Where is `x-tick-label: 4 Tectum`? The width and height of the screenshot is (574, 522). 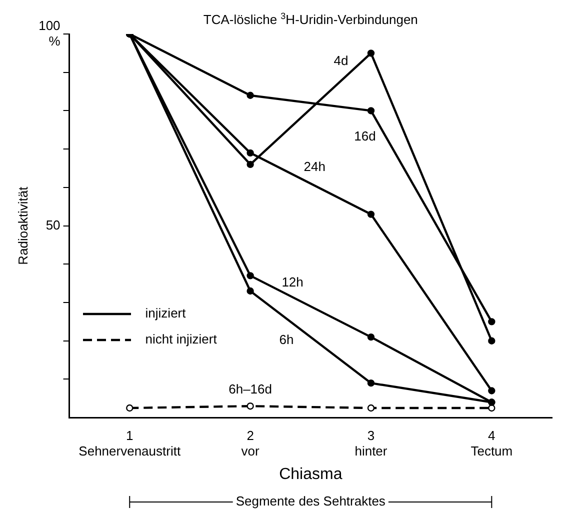 x-tick-label: 4 Tectum is located at coordinates (491, 443).